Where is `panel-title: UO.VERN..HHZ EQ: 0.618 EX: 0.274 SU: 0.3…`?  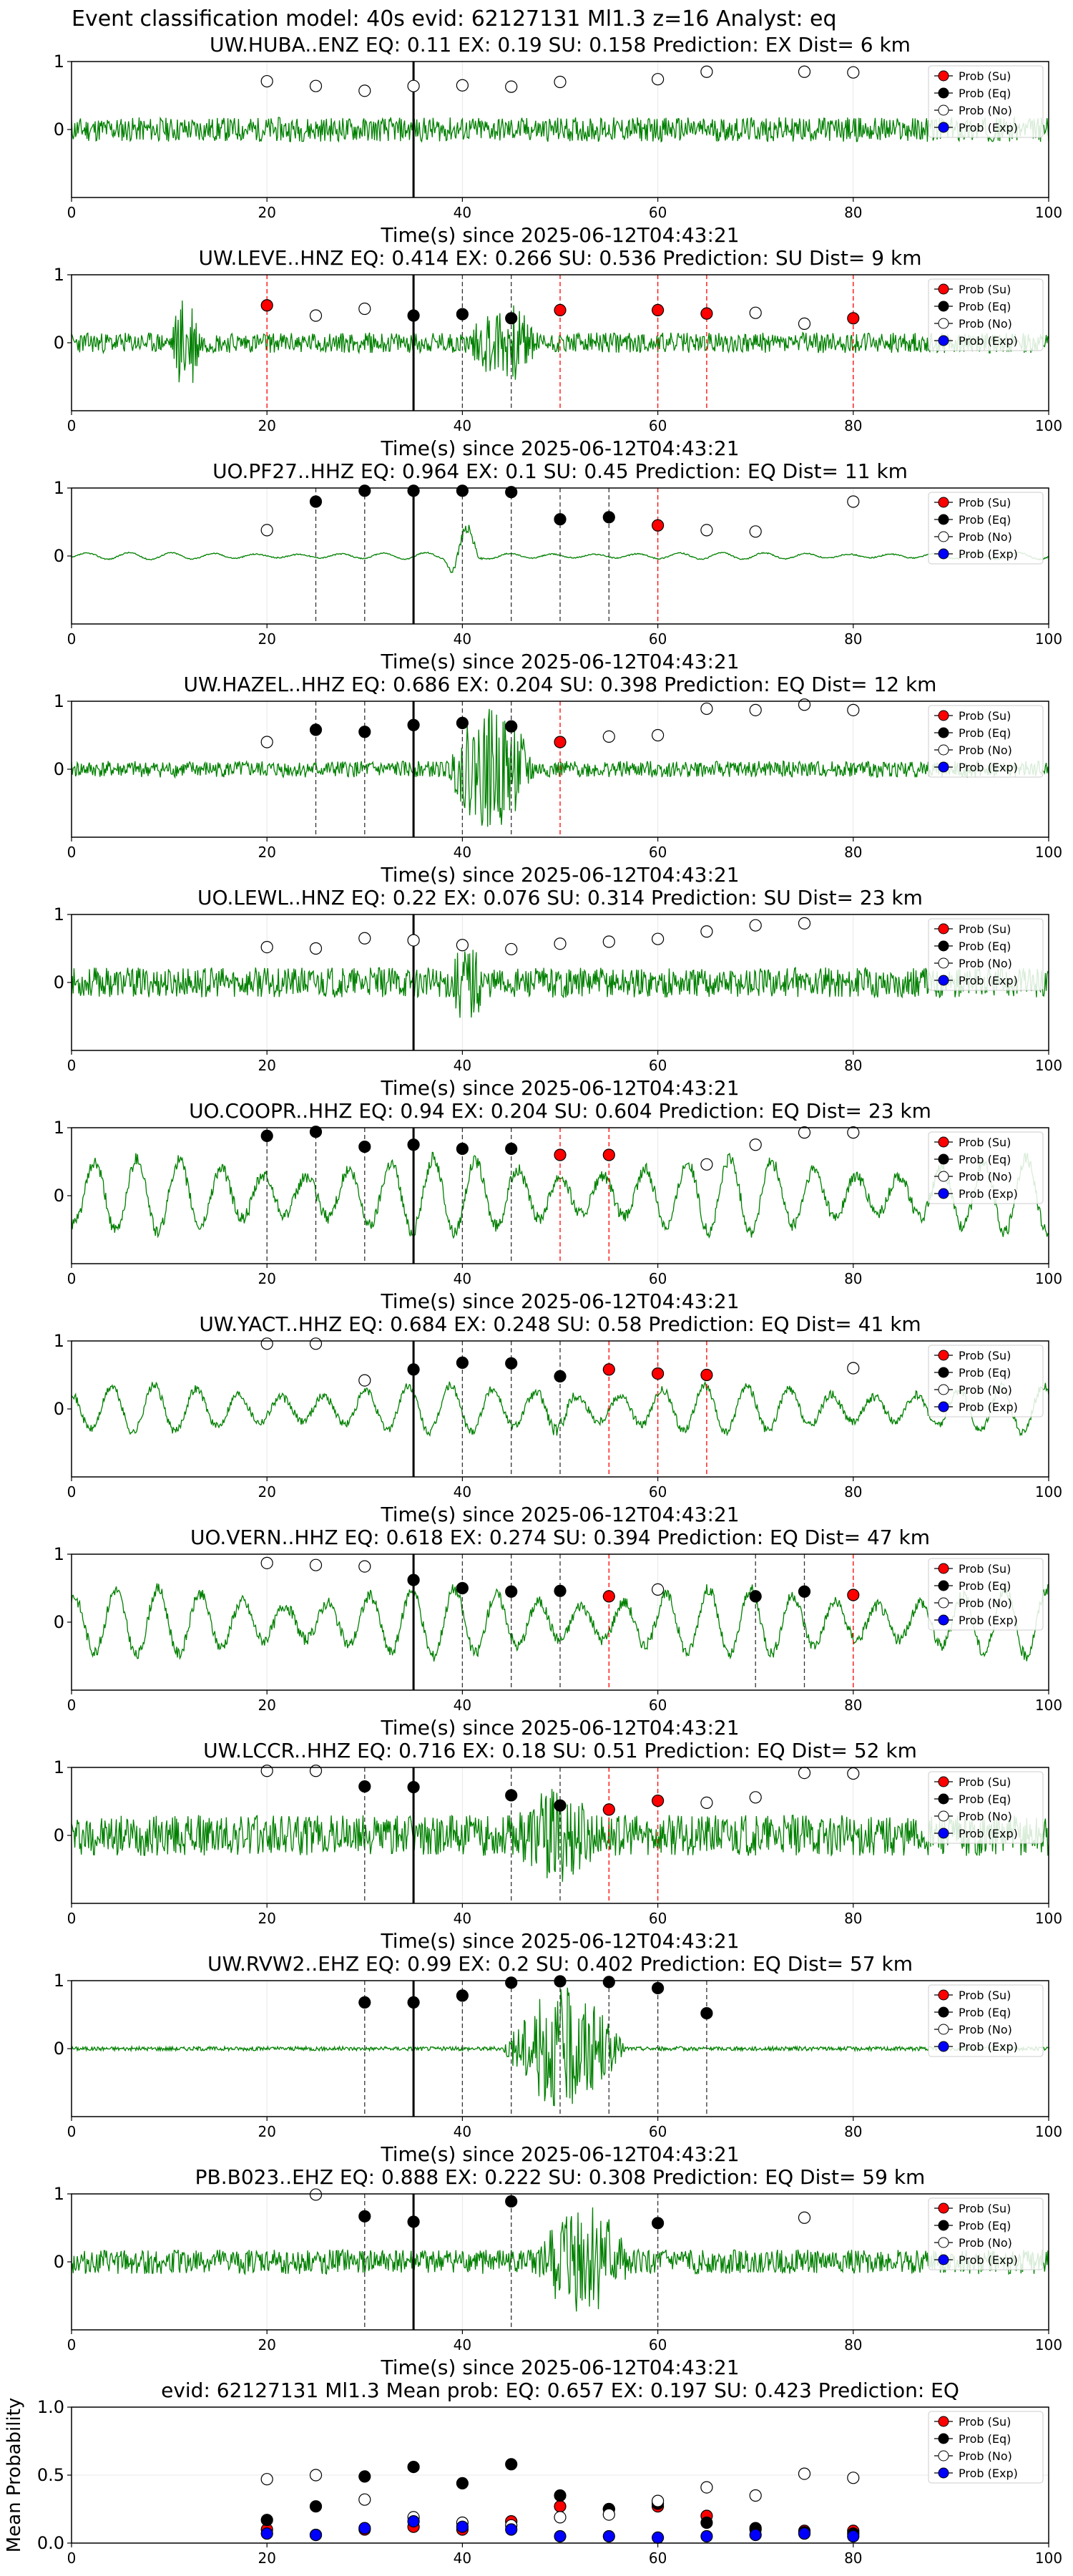
panel-title: UO.VERN..HHZ EQ: 0.618 EX: 0.274 SU: 0.3… is located at coordinates (560, 1537).